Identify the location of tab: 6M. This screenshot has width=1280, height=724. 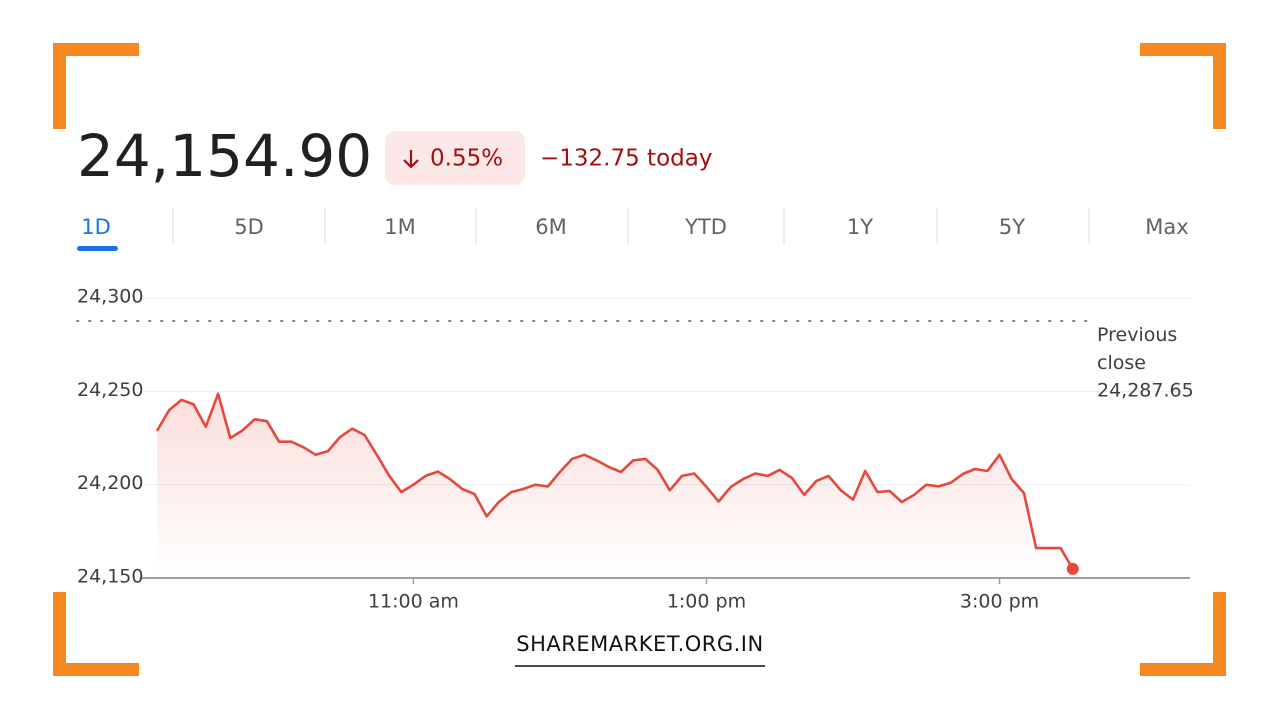
(550, 227).